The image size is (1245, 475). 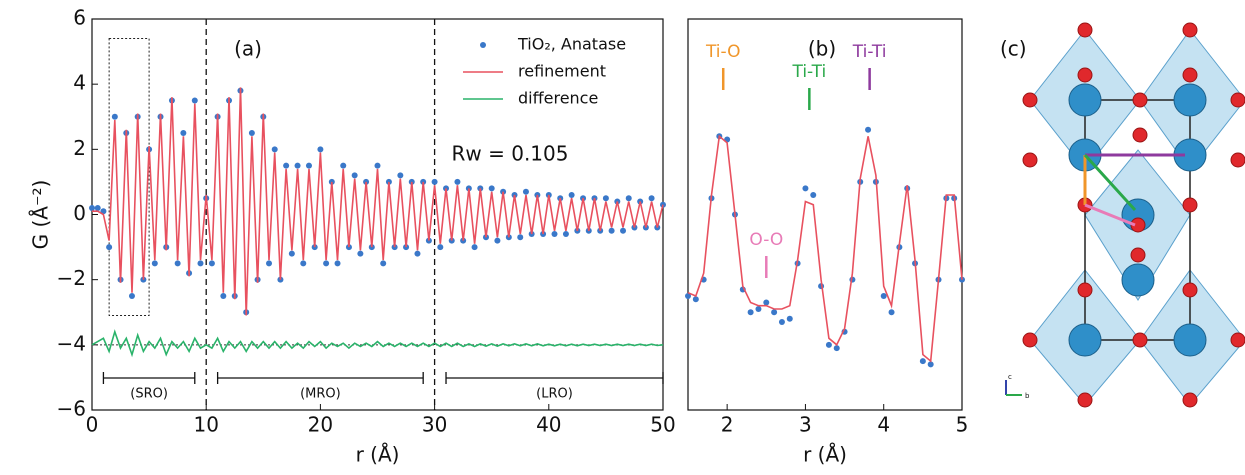 What do you see at coordinates (548, 425) in the screenshot?
I see `x-tick-label: 40` at bounding box center [548, 425].